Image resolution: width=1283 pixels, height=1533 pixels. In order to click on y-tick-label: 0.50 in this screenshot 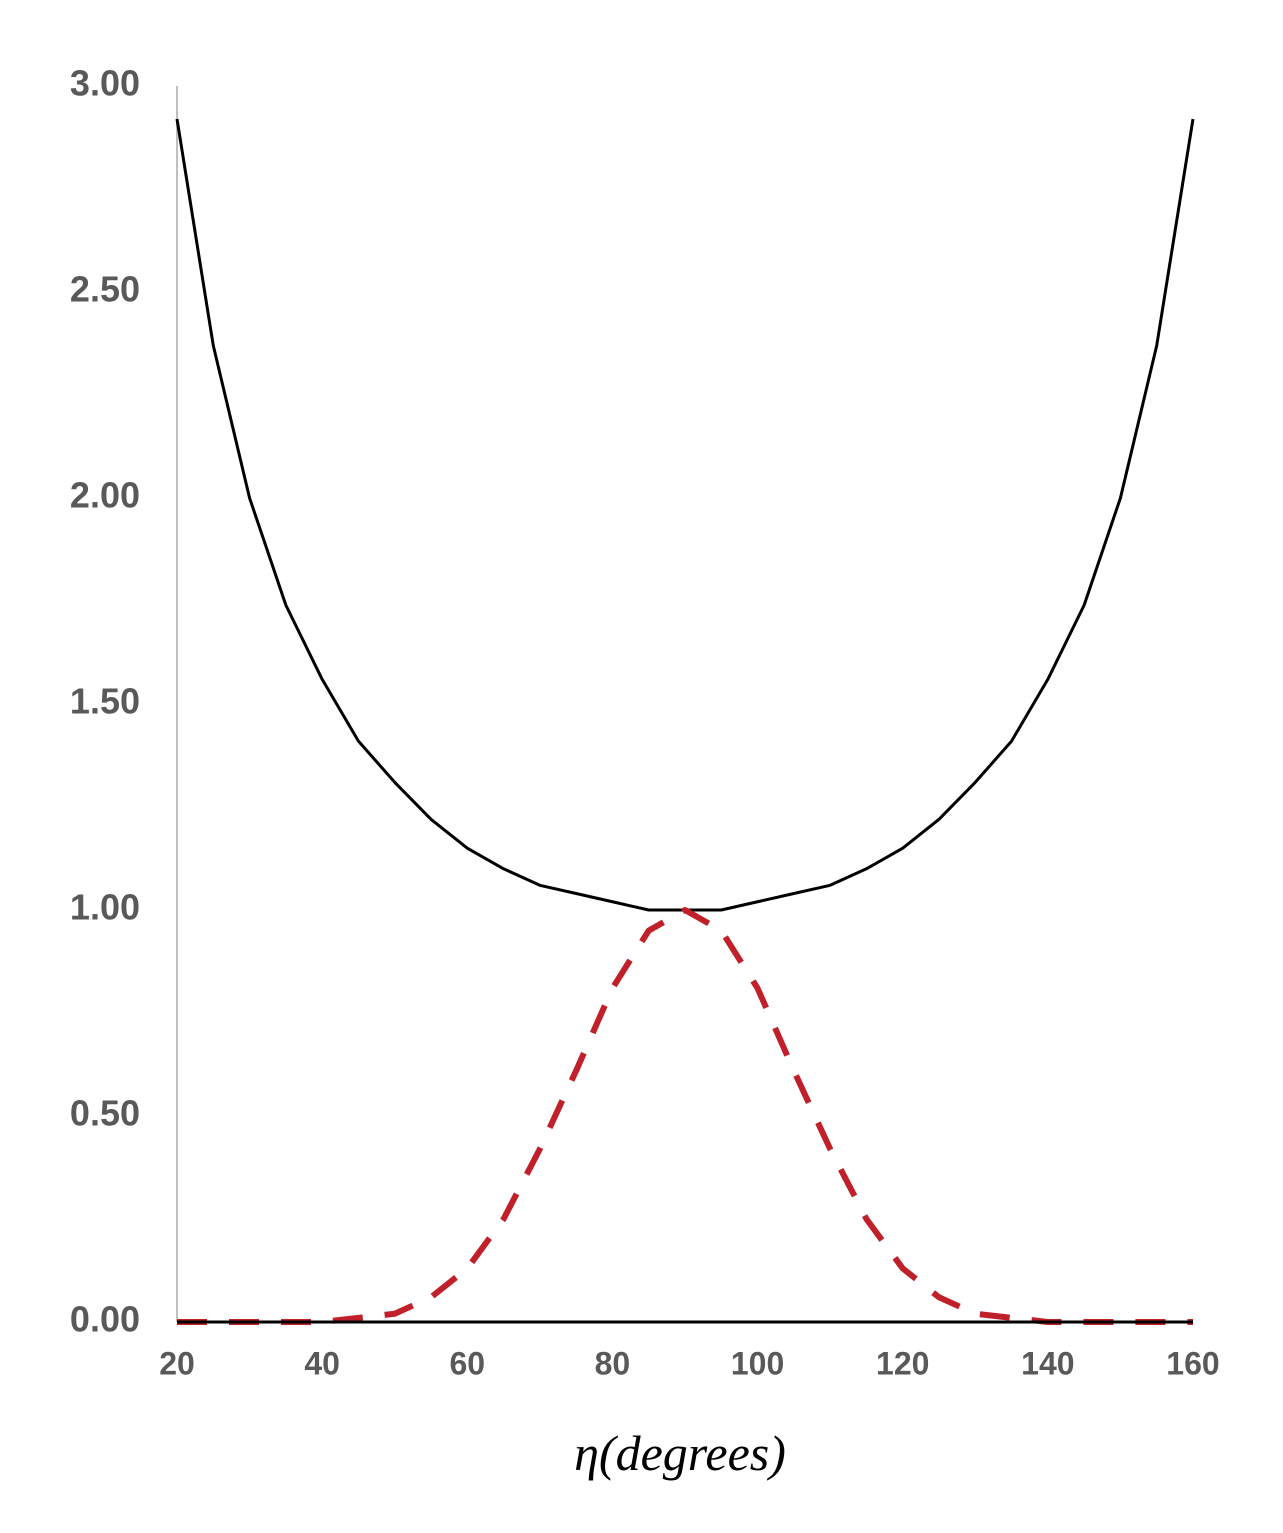, I will do `click(105, 1113)`.